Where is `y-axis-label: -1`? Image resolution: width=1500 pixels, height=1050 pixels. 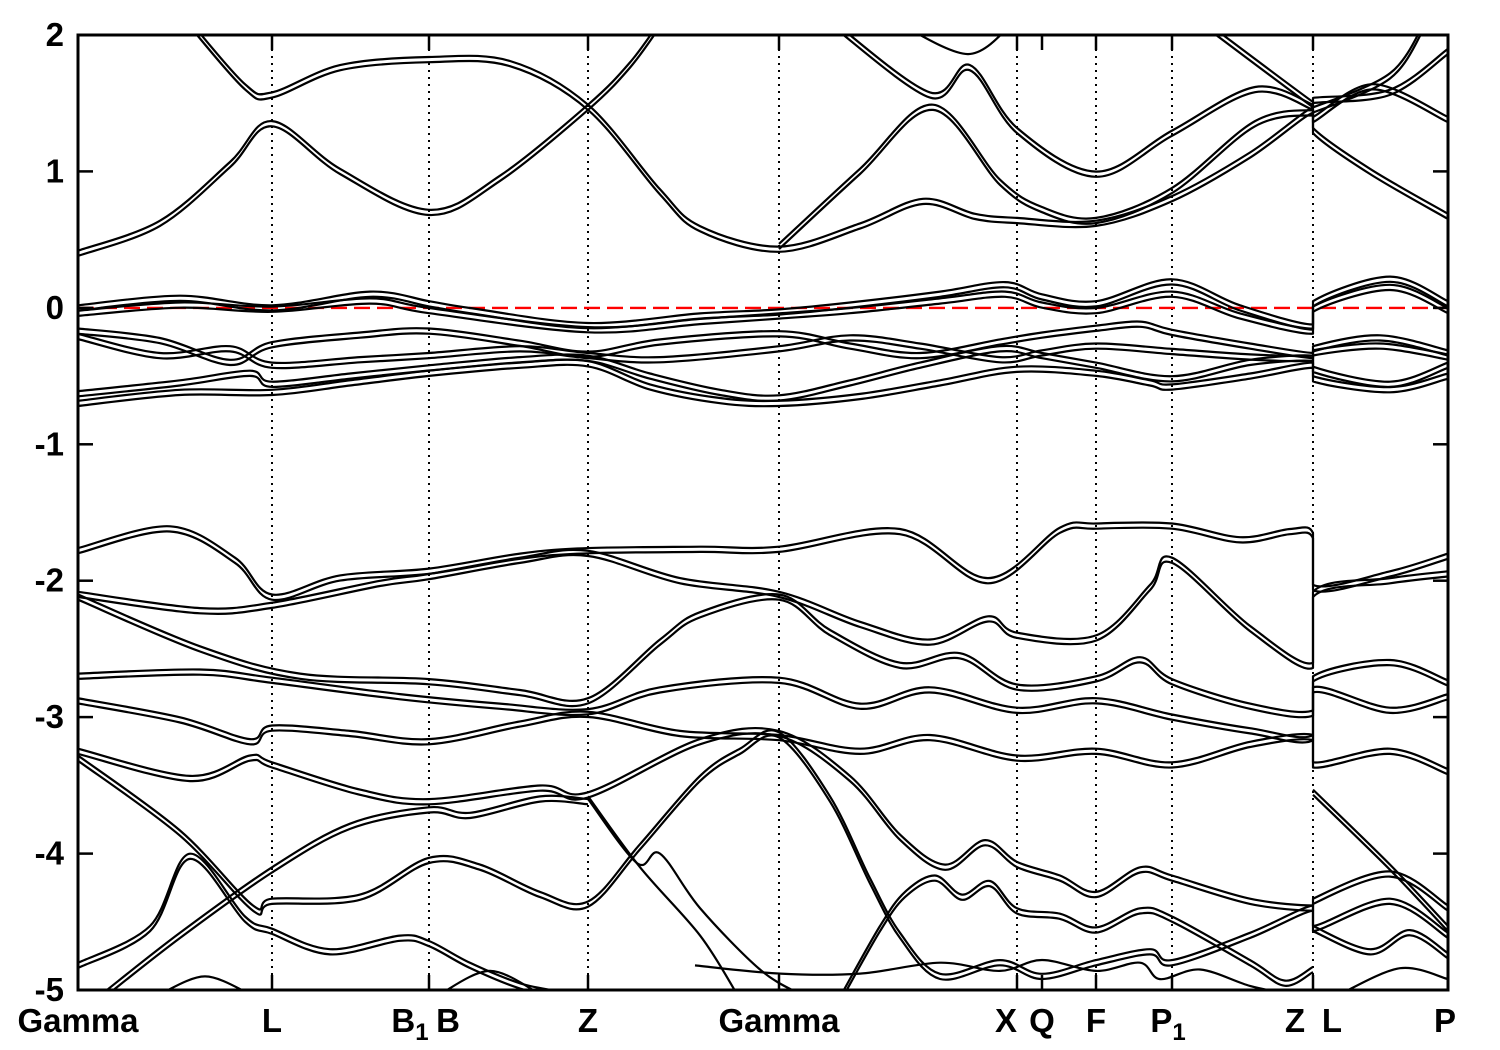
y-axis-label: -1 is located at coordinates (49, 443).